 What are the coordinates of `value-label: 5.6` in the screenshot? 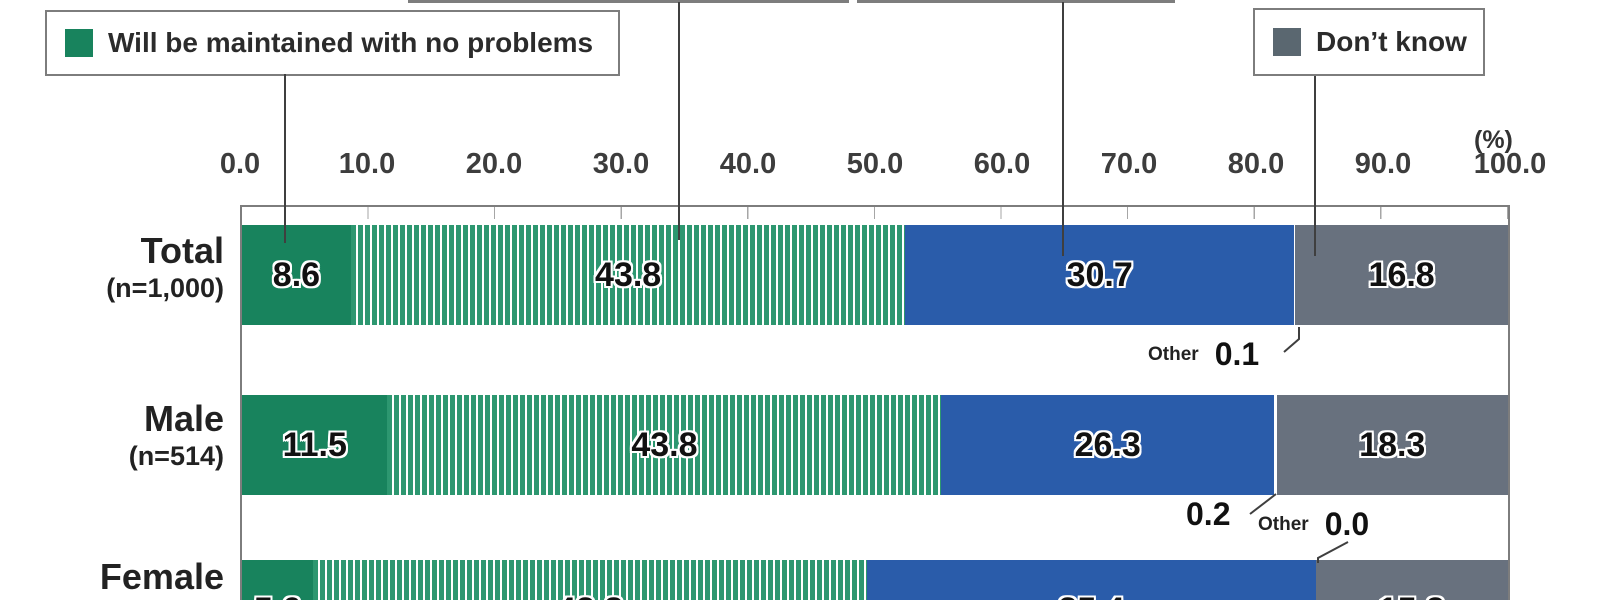 It's located at (277, 595).